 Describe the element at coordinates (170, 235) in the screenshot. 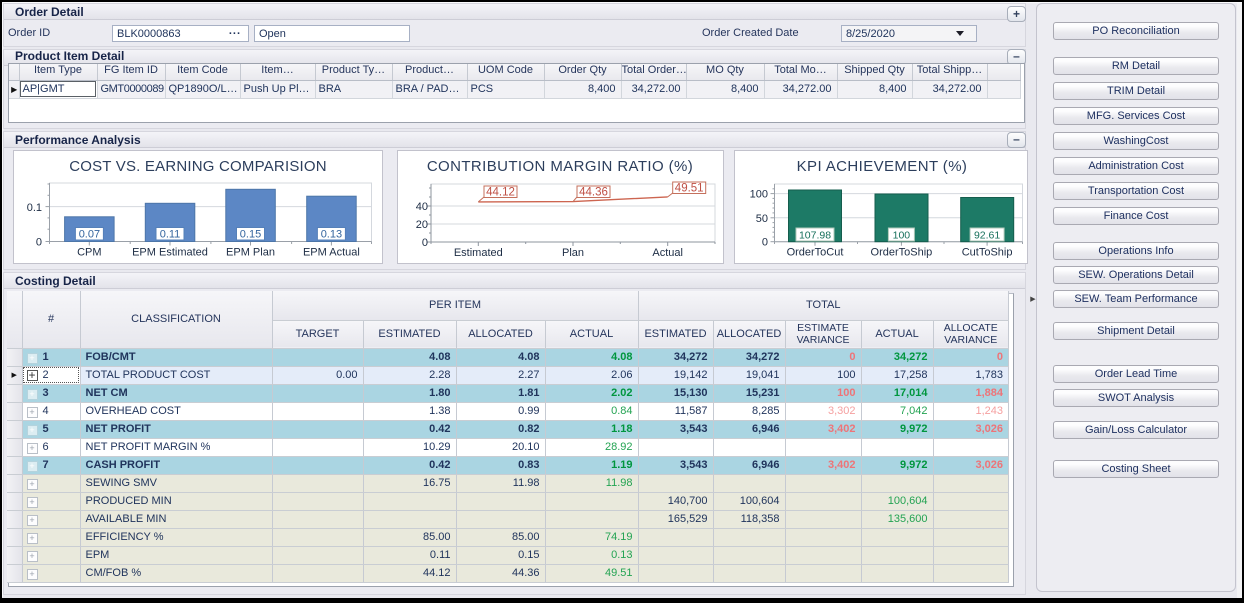

I see `svg-text: 0.11` at that location.